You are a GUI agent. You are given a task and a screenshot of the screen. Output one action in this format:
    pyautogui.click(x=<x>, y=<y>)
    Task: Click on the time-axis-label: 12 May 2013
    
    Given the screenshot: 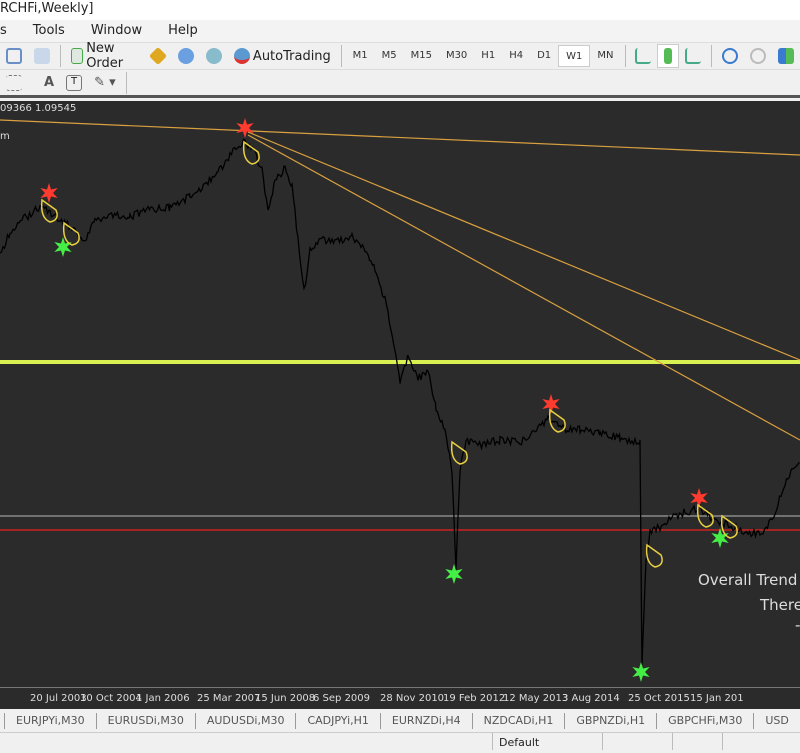 What is the action you would take?
    pyautogui.click(x=536, y=698)
    